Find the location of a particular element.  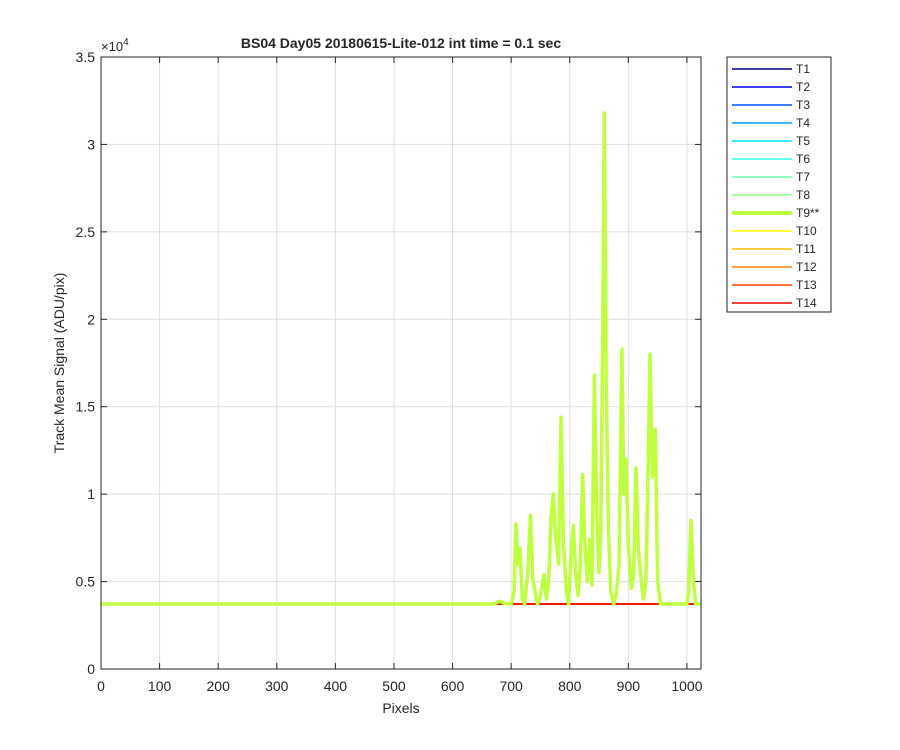

legend-entry: T4 is located at coordinates (803, 123).